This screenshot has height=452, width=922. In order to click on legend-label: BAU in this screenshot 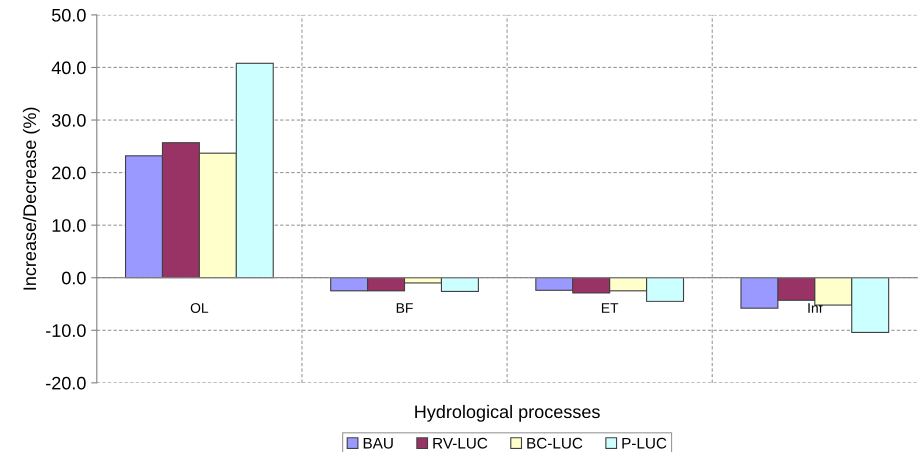, I will do `click(378, 443)`.